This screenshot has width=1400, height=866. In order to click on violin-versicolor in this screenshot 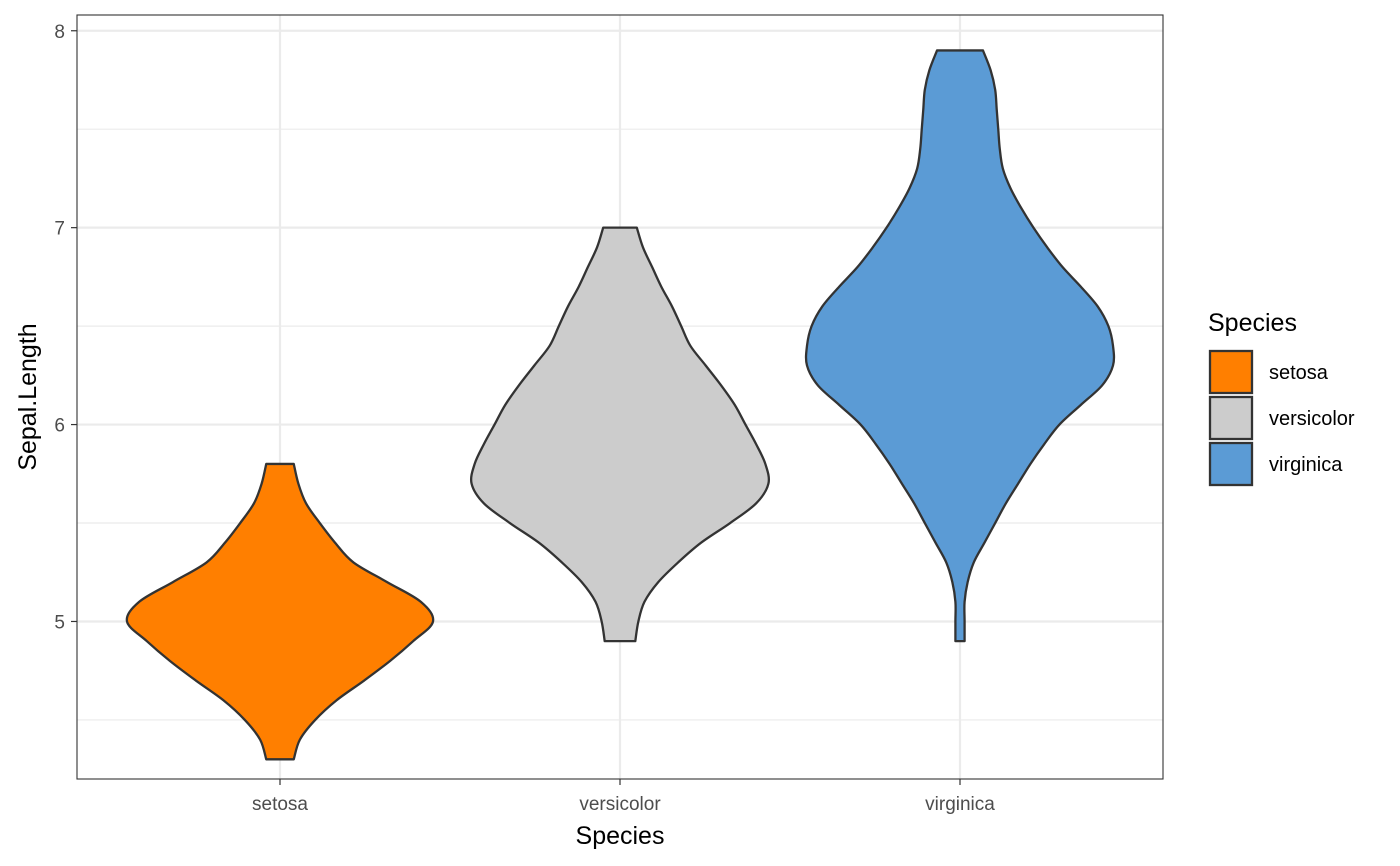, I will do `click(620, 434)`.